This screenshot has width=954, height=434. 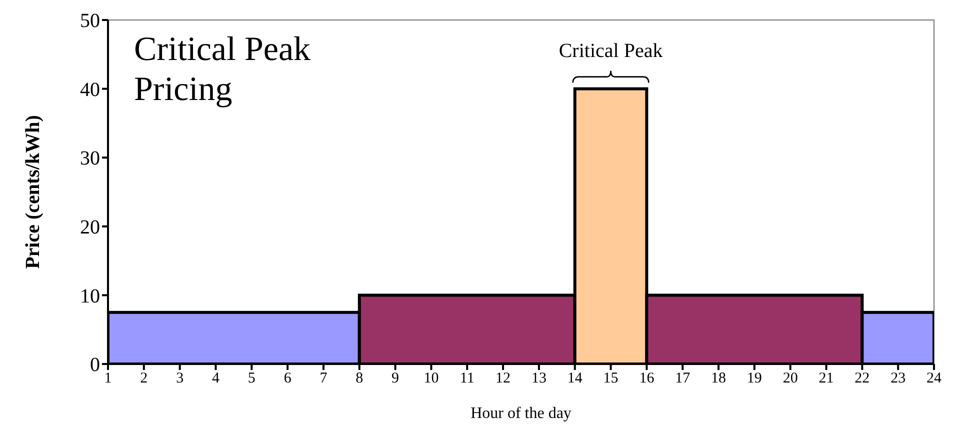 I want to click on x-tick-label: 20, so click(x=790, y=378).